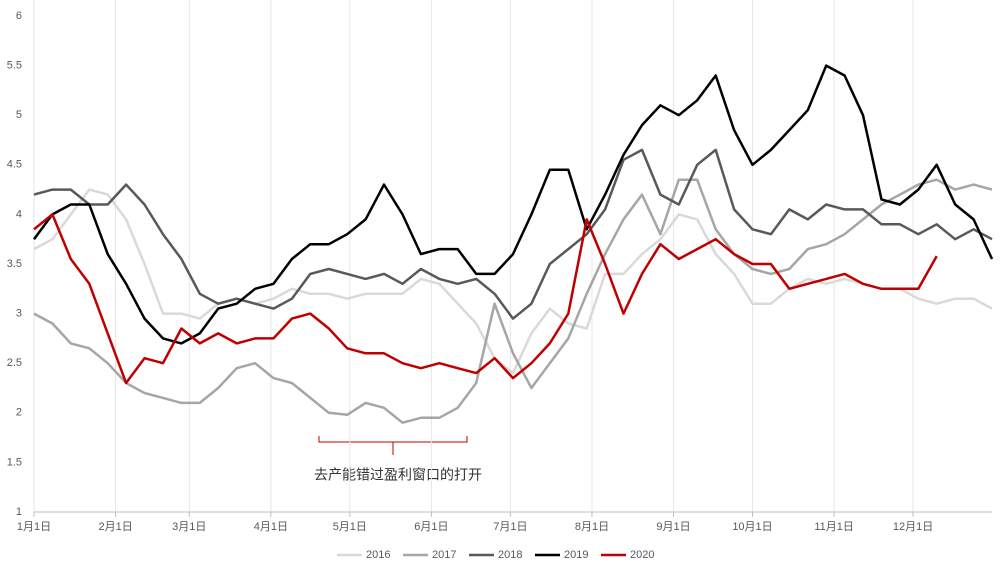 The width and height of the screenshot is (1004, 566). I want to click on x-tick-label: 12月1日, so click(913, 527).